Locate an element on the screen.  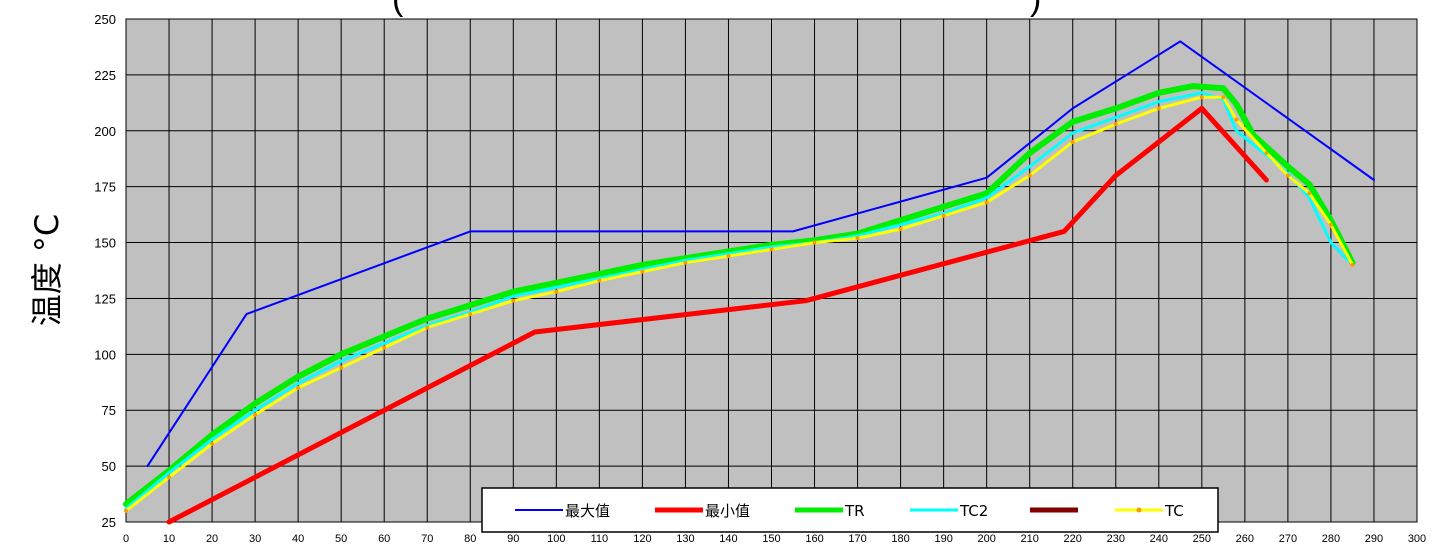
x-tick-label: 110 is located at coordinates (600, 539).